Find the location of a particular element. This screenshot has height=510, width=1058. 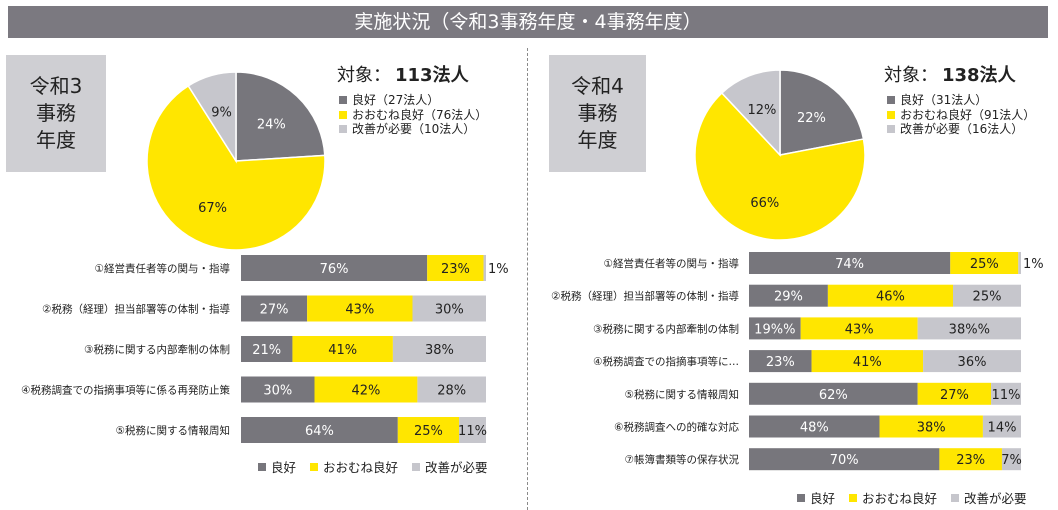

pie-legend-needs-improvement: 改善が必要（10法人） is located at coordinates (413, 129).